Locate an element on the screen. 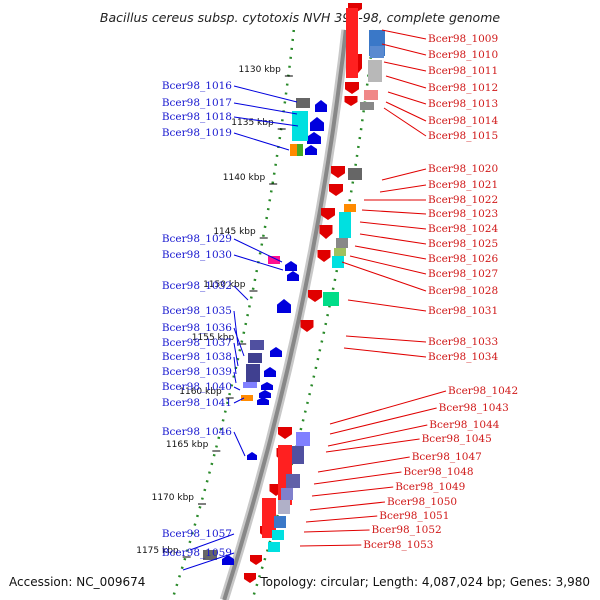  gene-label-left: Bcer98_1040 is located at coordinates (197, 387).